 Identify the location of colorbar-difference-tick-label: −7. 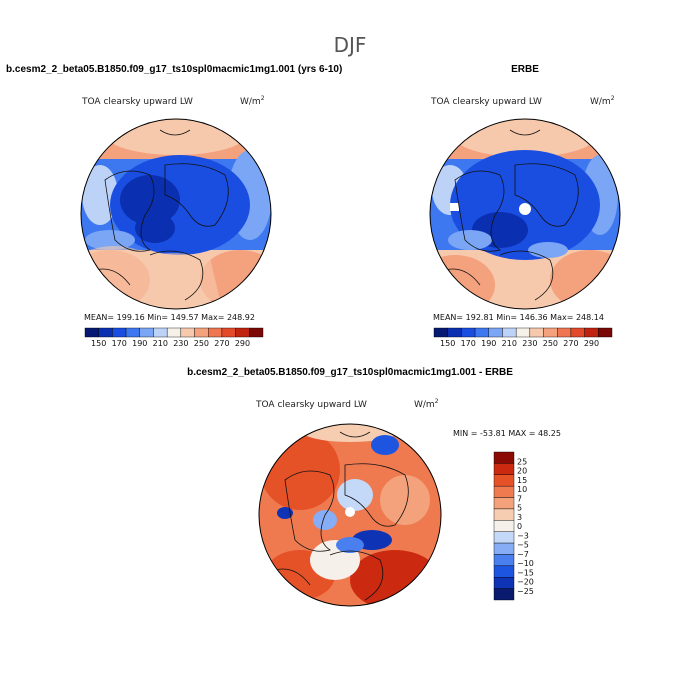
(523, 554).